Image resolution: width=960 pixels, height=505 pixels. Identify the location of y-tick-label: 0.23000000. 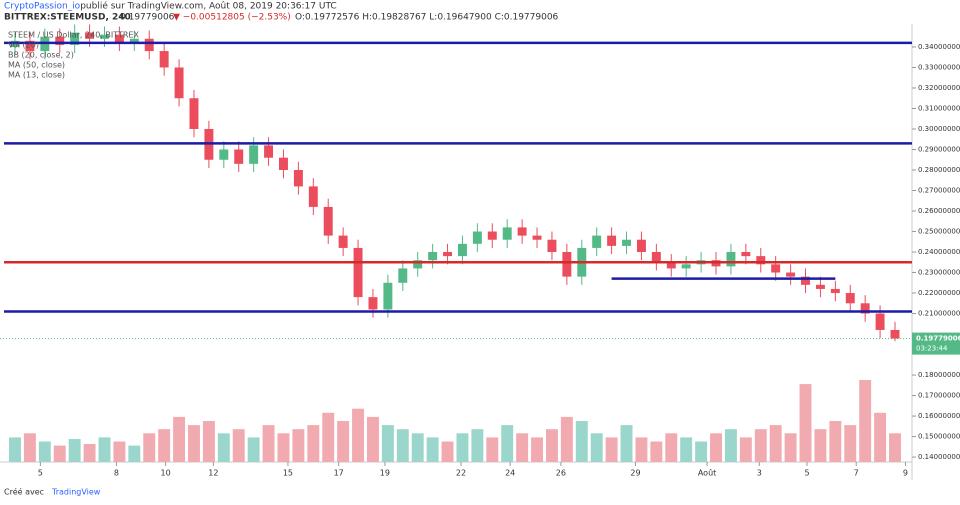
(939, 273).